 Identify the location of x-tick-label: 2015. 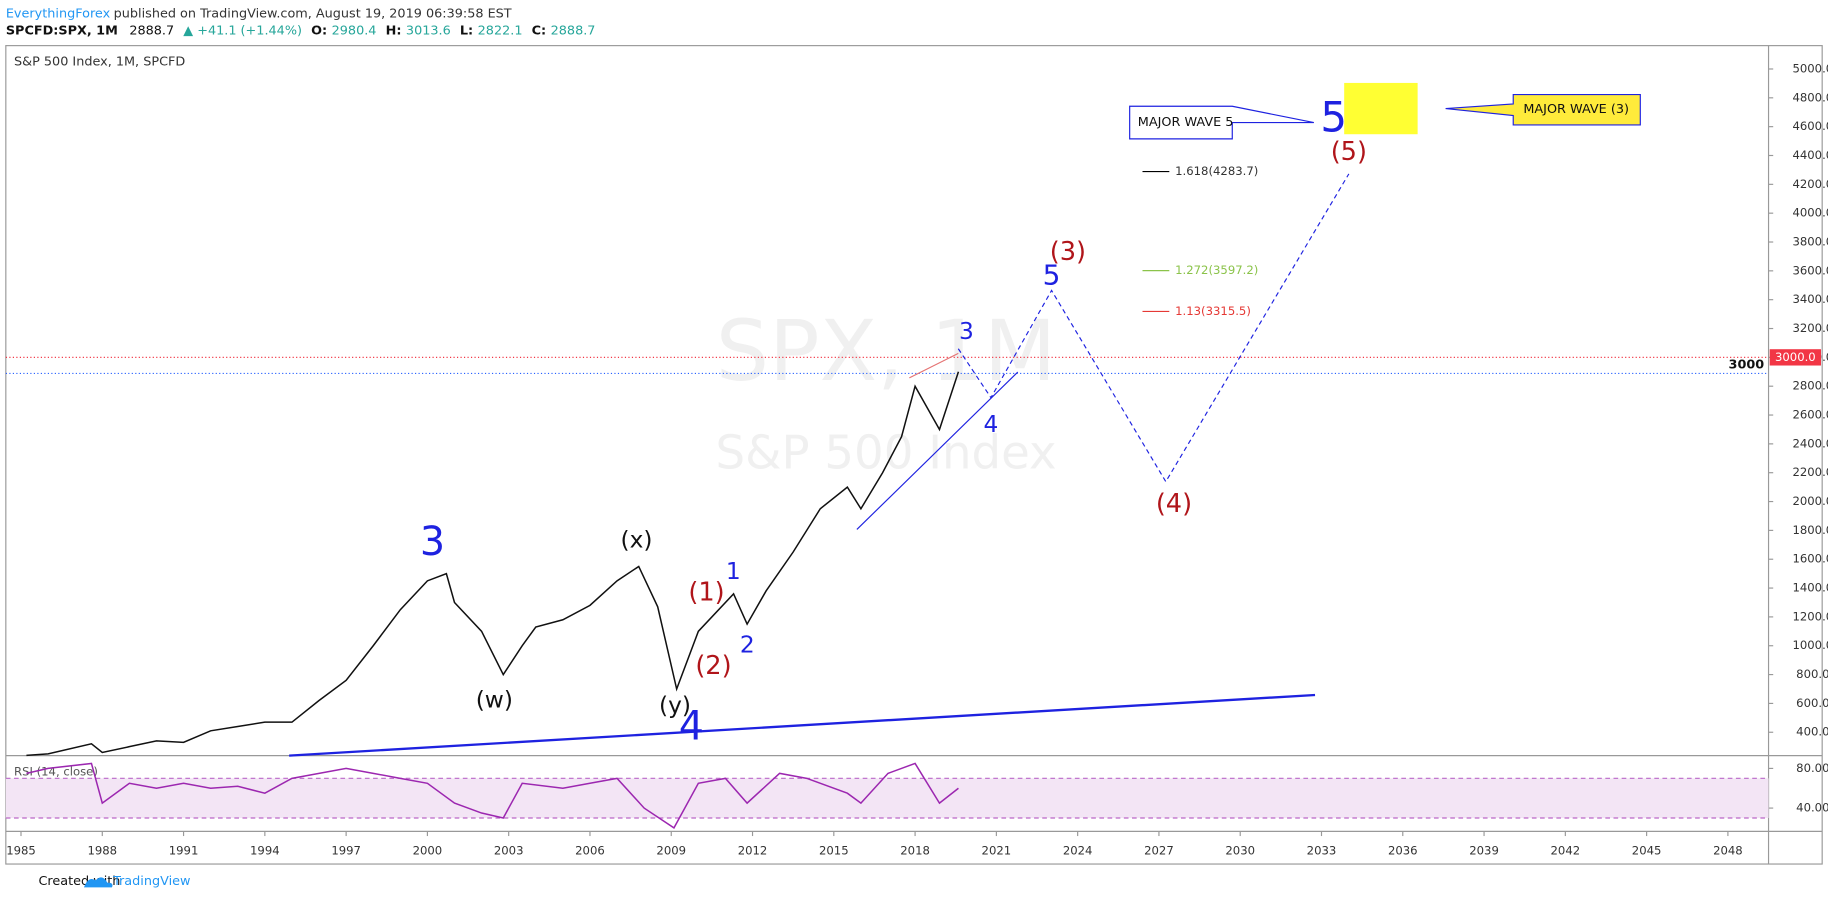
(834, 851).